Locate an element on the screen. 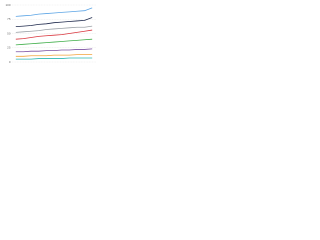 The width and height of the screenshot is (320, 240). y-tick-label: 0 is located at coordinates (10, 62).